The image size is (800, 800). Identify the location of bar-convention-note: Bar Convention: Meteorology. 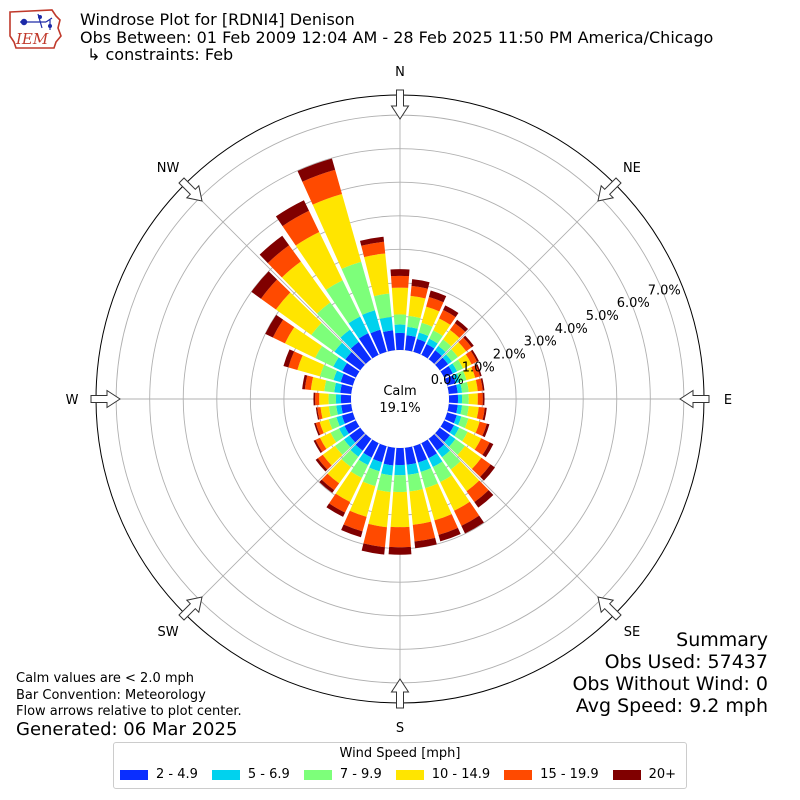
(111, 695).